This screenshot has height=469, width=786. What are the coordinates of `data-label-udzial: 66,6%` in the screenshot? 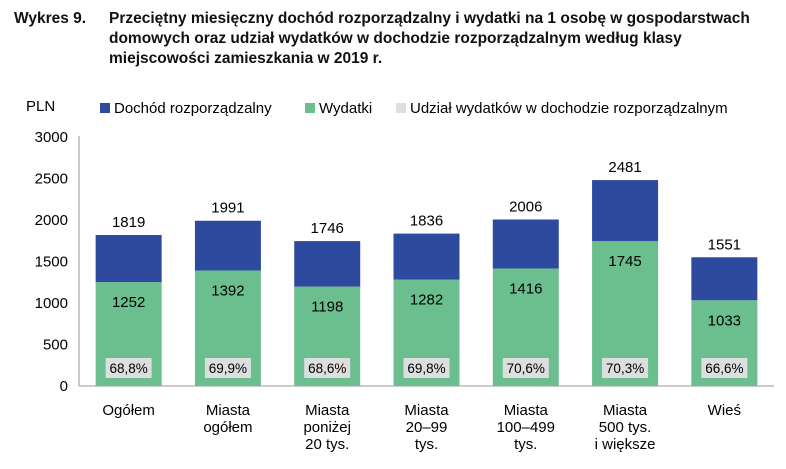 It's located at (724, 368).